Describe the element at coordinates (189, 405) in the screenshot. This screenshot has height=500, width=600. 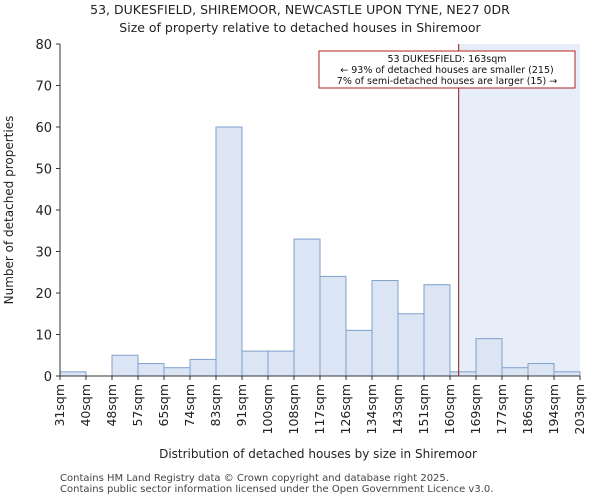
I see `x-tick-label: 74sqm` at that location.